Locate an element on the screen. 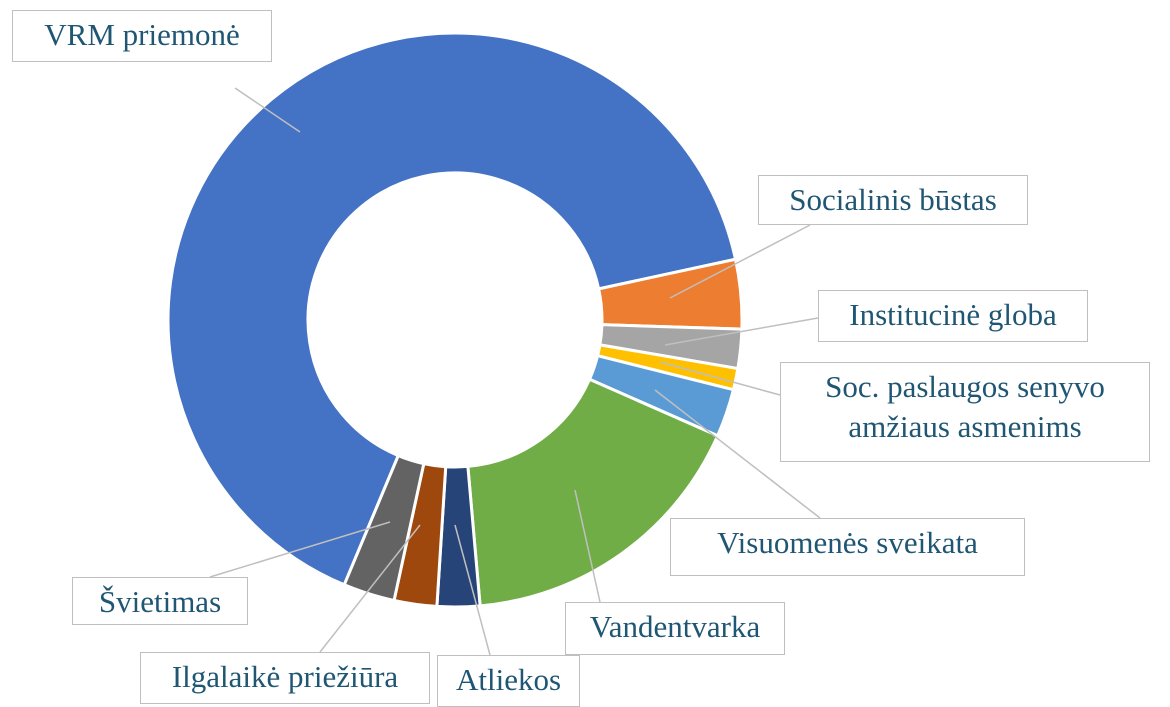 The image size is (1170, 707). slice-label: Švietimas is located at coordinates (160, 601).